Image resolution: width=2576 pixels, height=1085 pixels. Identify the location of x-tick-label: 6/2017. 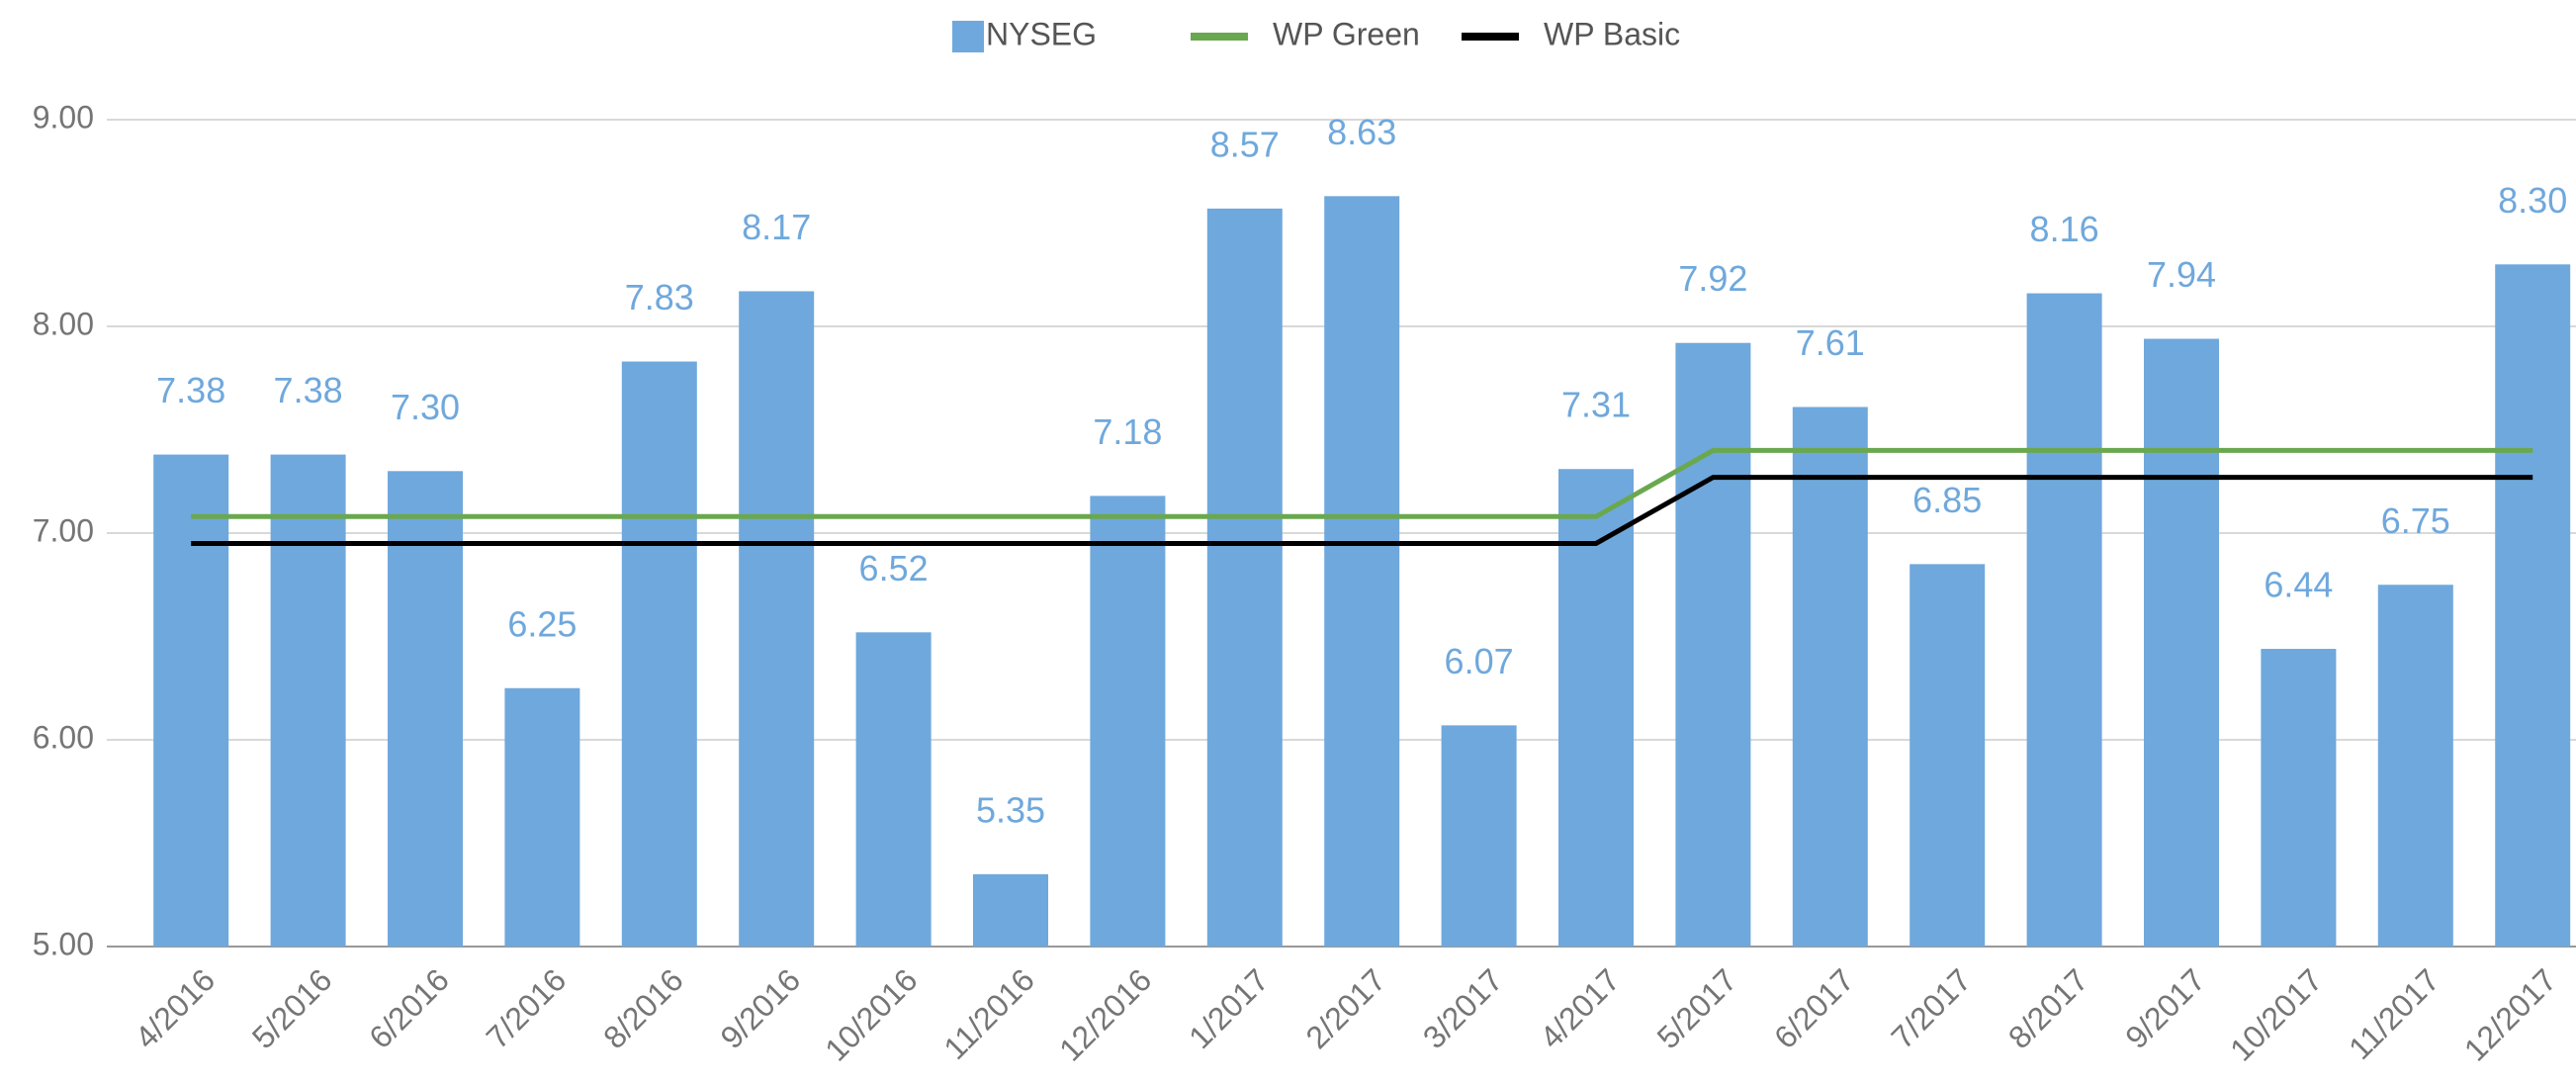
(1814, 1008).